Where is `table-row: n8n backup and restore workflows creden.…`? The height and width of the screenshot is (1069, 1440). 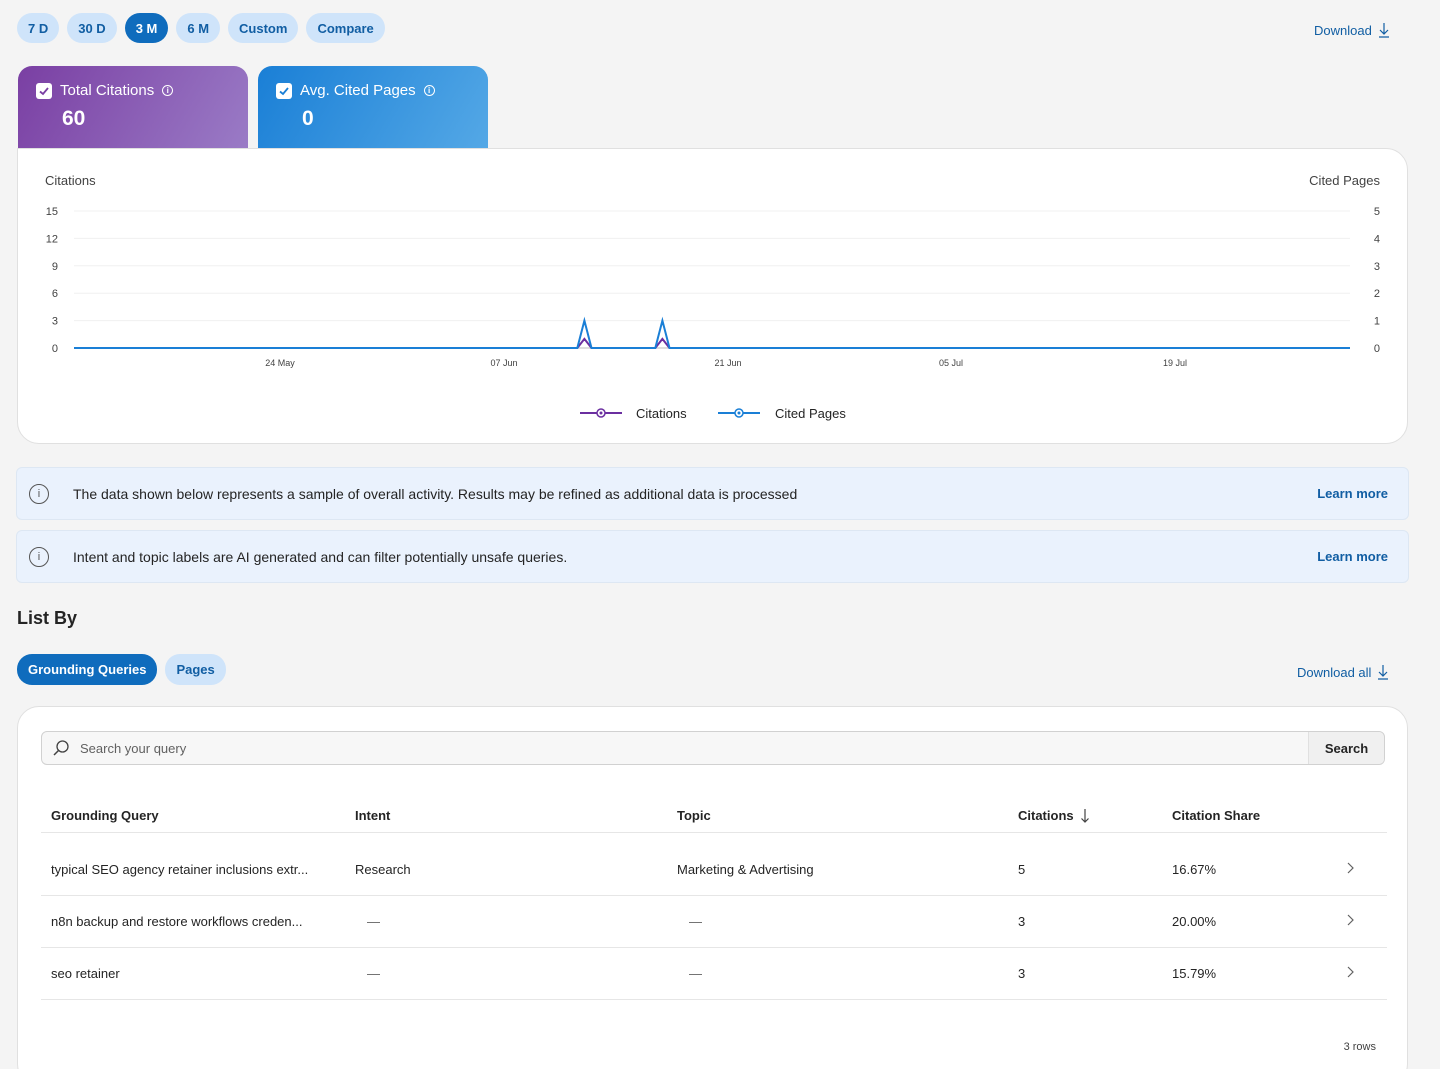 table-row: n8n backup and restore workflows creden.… is located at coordinates (714, 922).